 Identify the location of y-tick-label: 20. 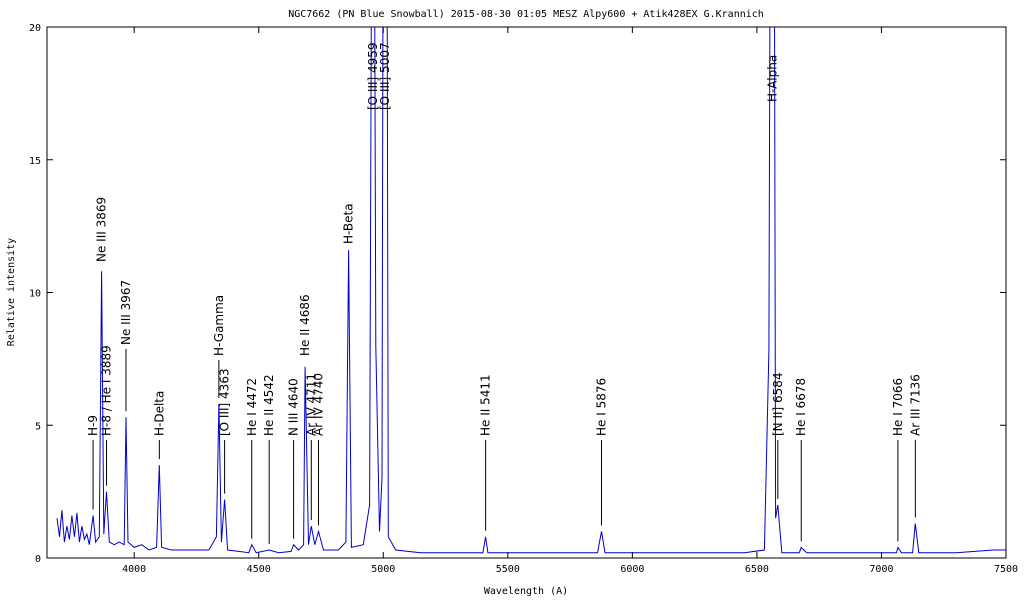
(35, 28).